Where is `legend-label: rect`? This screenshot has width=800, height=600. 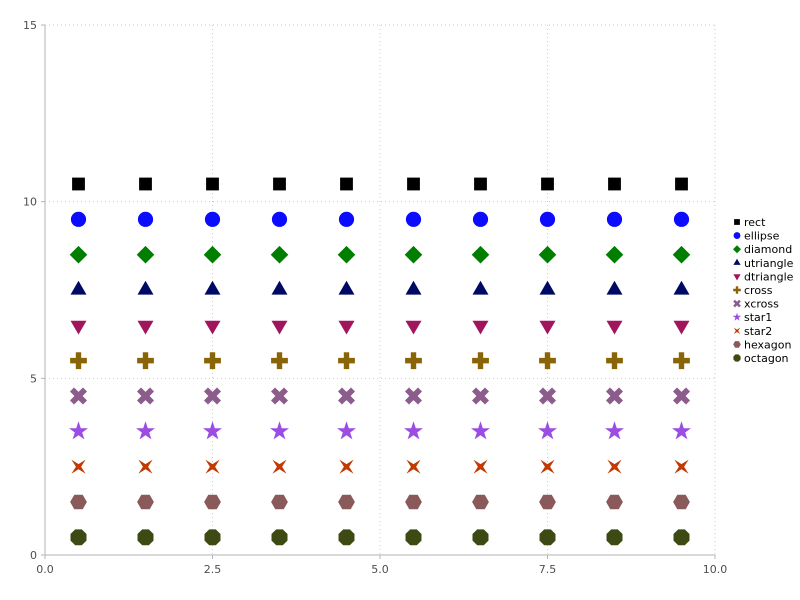 legend-label: rect is located at coordinates (755, 222).